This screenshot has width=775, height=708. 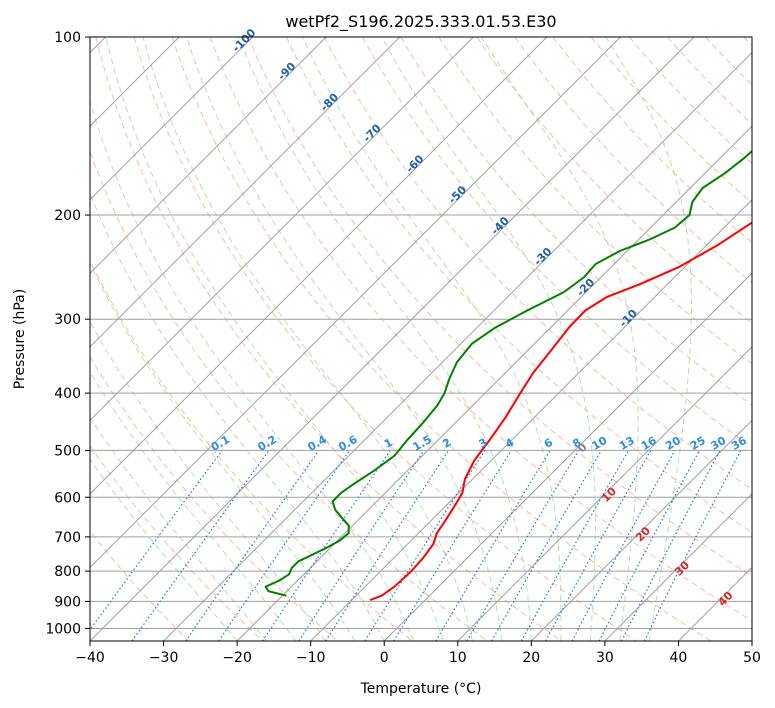 What do you see at coordinates (311, 658) in the screenshot?
I see `x-tick-label: −10` at bounding box center [311, 658].